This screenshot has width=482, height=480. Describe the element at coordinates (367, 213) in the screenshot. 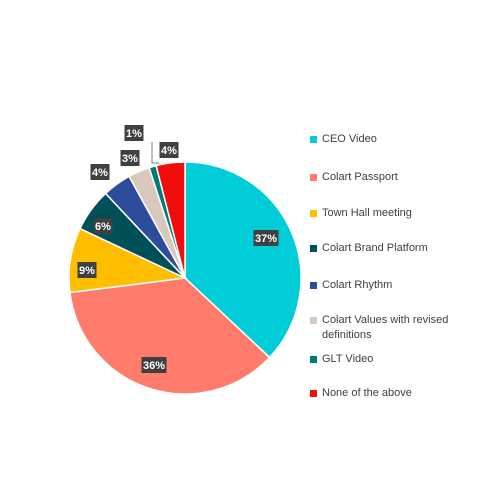

I see `legend-label: Town Hall meeting` at that location.